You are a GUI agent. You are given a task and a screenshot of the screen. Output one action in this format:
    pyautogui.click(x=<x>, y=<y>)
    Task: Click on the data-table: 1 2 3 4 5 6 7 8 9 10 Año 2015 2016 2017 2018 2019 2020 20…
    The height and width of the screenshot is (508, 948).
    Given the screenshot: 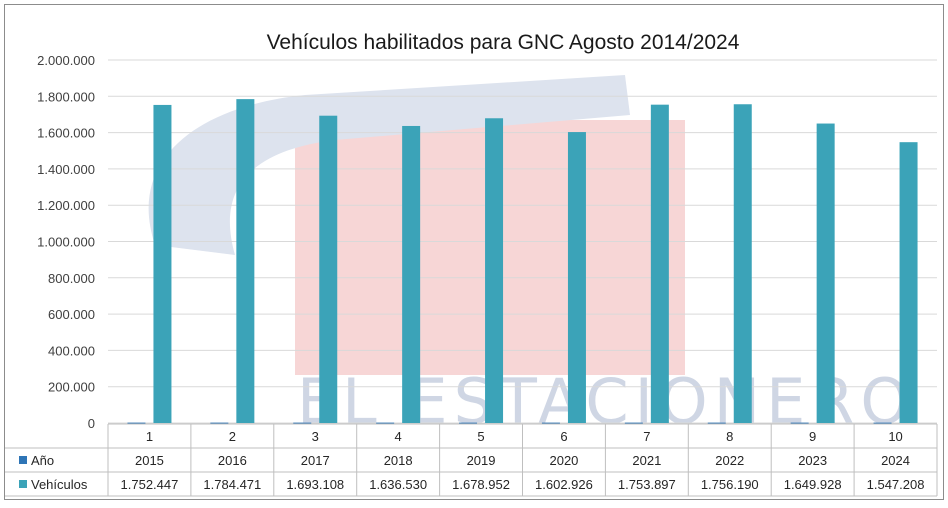 What is the action you would take?
    pyautogui.click(x=471, y=460)
    